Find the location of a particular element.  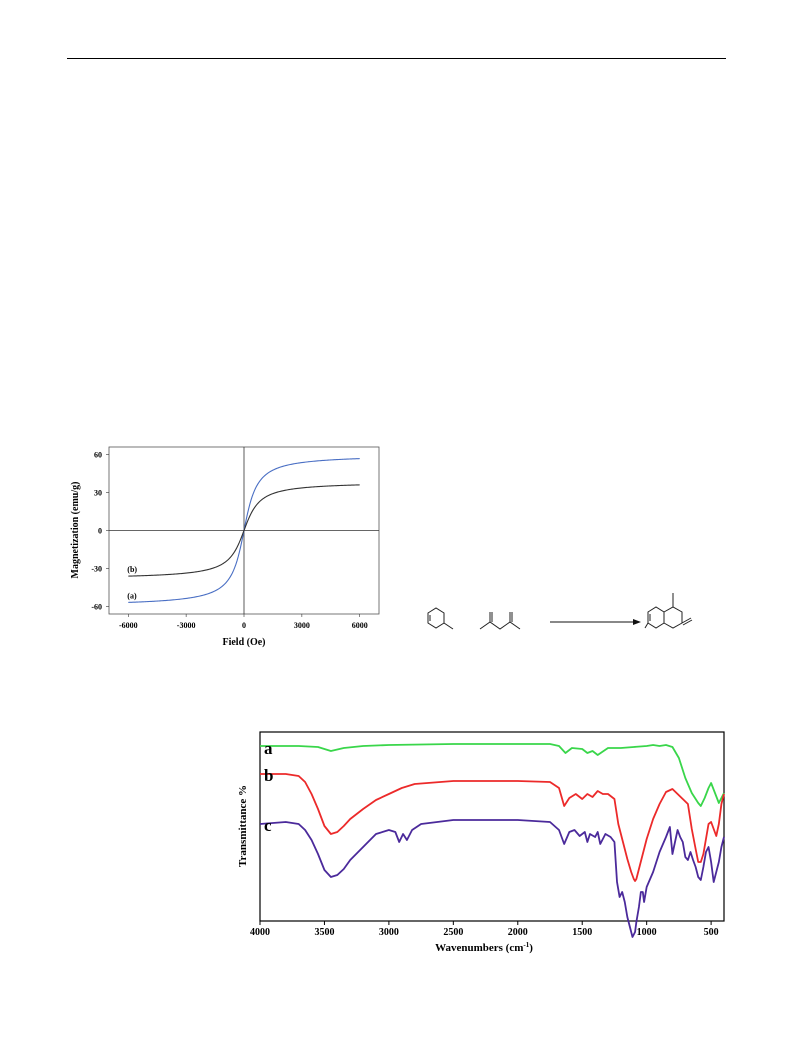

x-axis-label: Field (Oe) is located at coordinates (243, 642).